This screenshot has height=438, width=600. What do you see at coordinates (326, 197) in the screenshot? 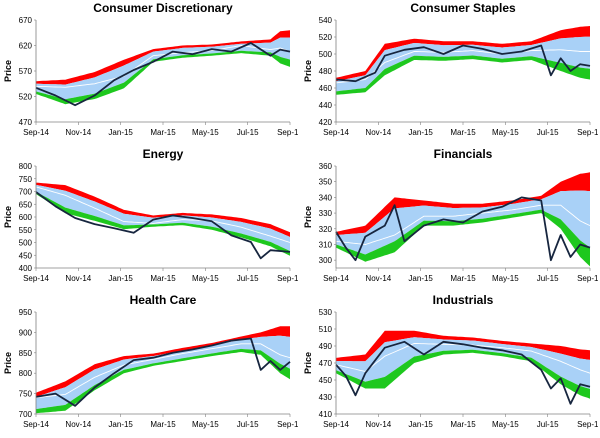
I see `y-tick-label: 340` at bounding box center [326, 197].